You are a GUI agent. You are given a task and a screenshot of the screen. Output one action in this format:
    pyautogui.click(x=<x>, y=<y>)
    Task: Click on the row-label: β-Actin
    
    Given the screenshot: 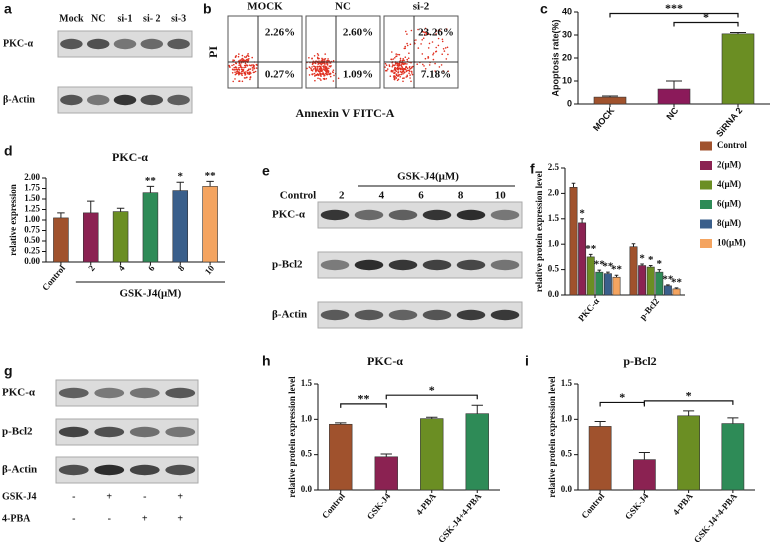 What is the action you would take?
    pyautogui.click(x=289, y=315)
    